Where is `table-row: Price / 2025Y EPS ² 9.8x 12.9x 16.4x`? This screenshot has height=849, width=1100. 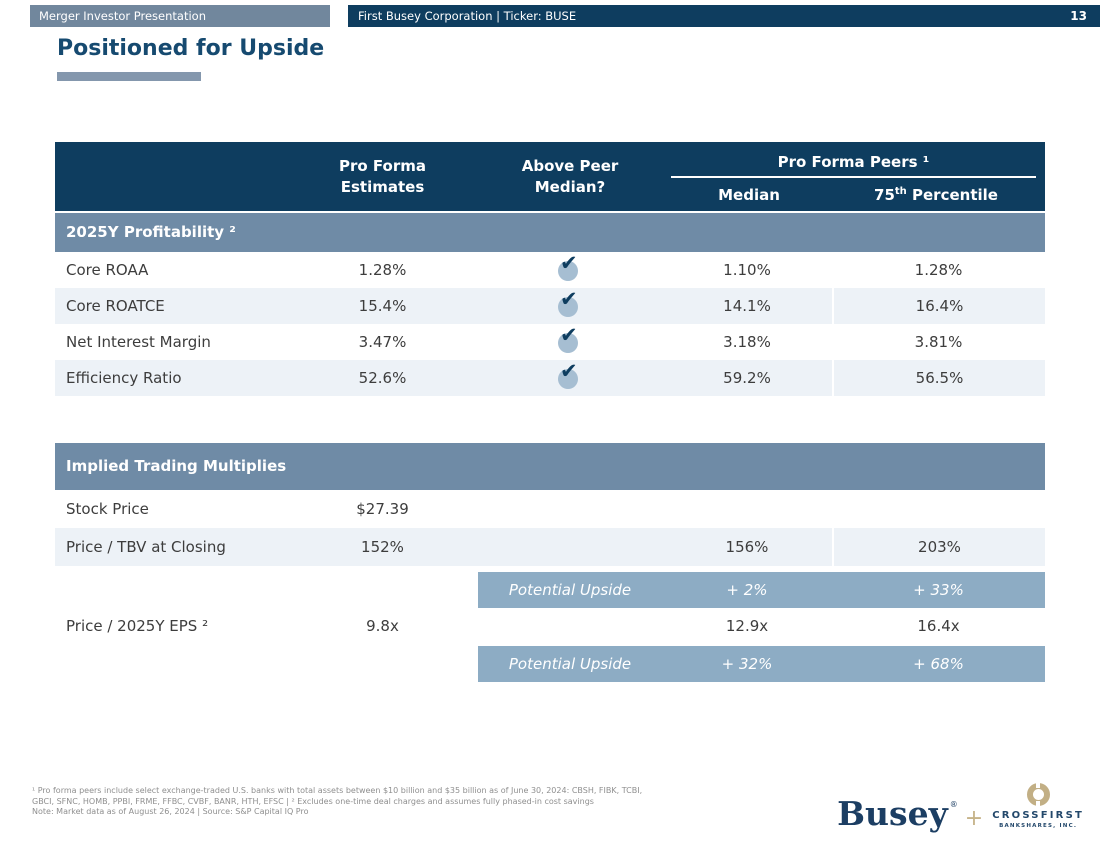 table-row: Price / 2025Y EPS ² 9.8x 12.9x 16.4x is located at coordinates (513, 626).